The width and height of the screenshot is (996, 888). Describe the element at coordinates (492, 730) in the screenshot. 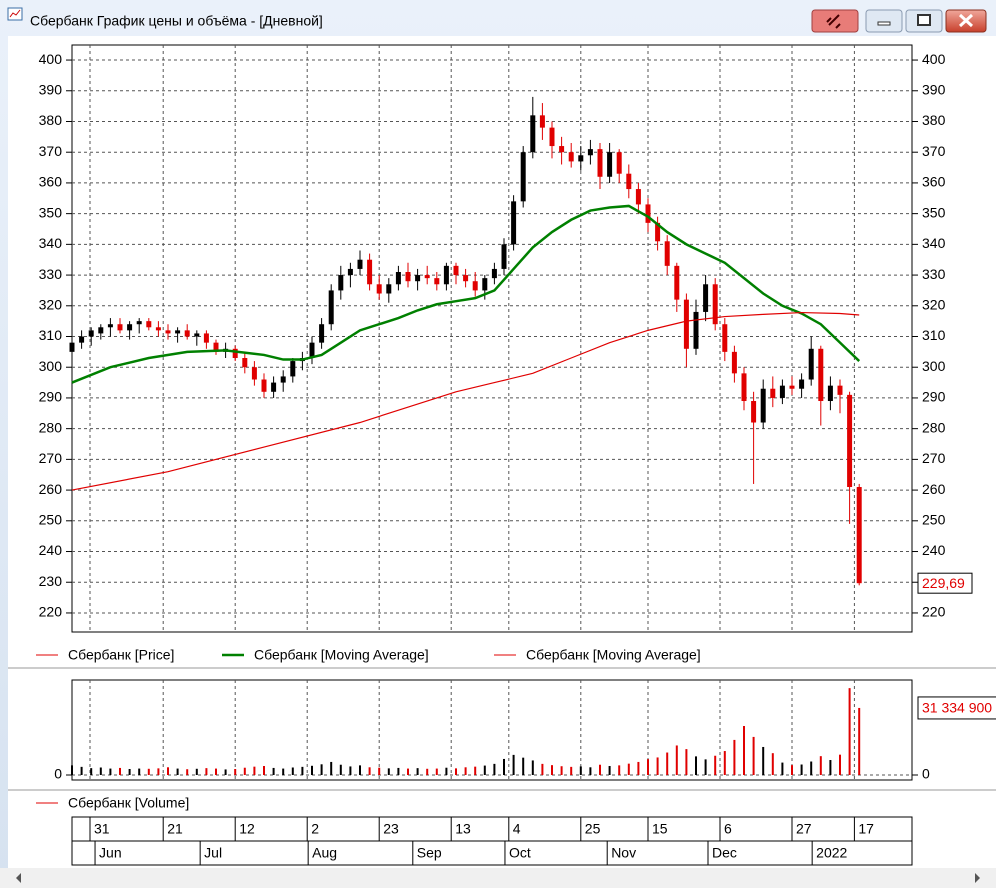

I see `volume-plot-frame` at that location.